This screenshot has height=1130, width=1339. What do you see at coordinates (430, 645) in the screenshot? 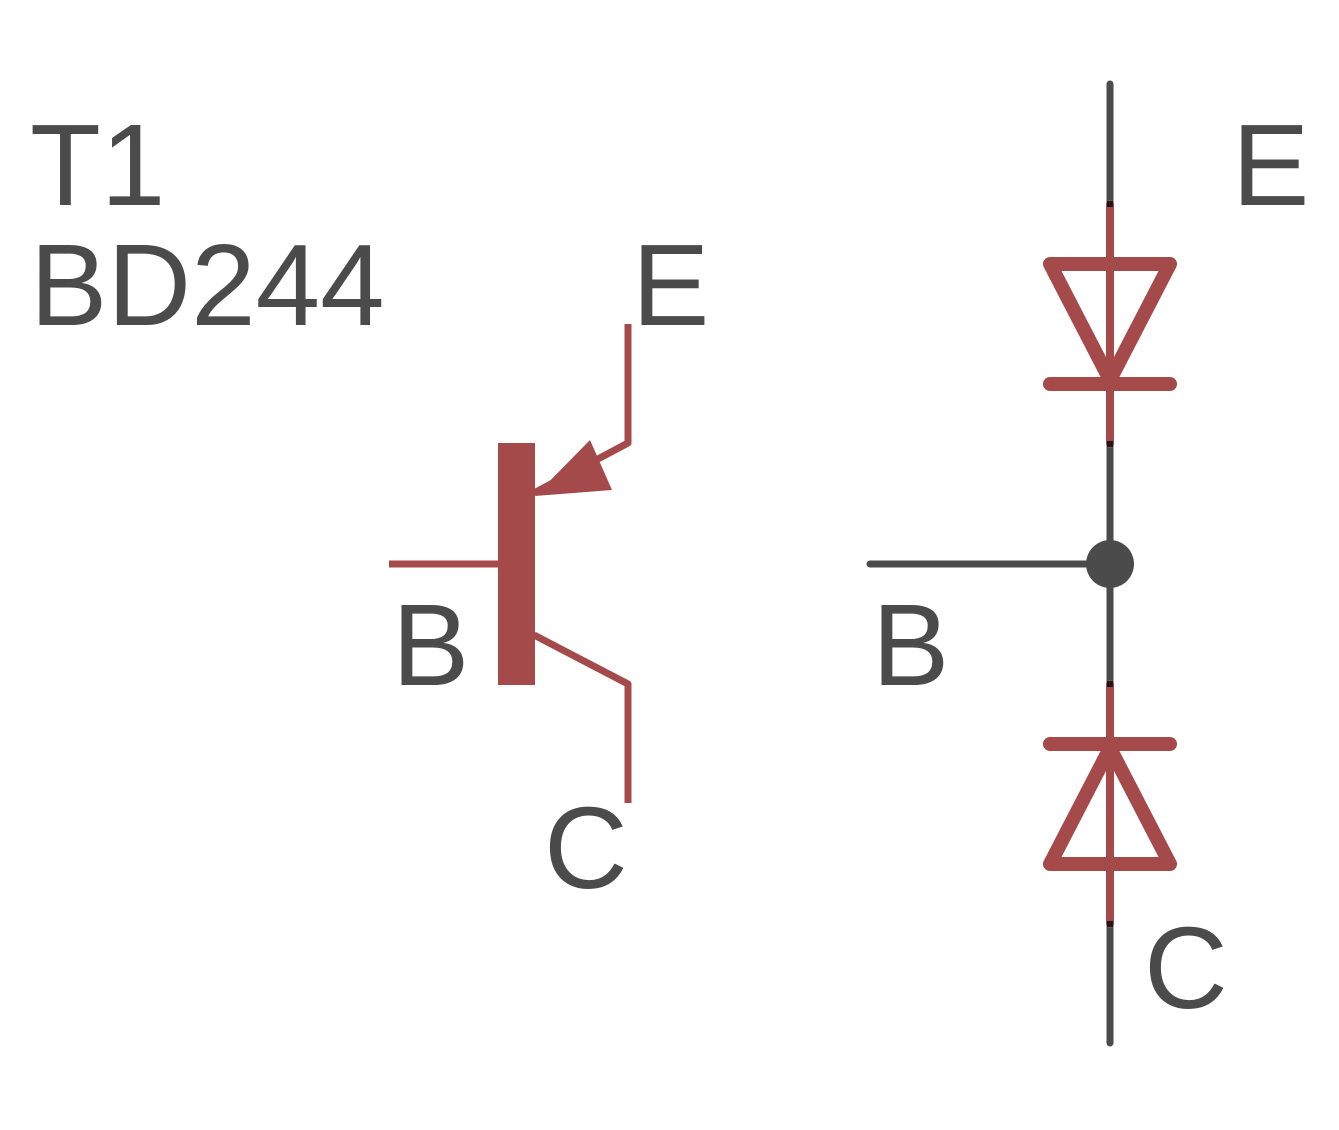
I see `transistor-base-label: B` at bounding box center [430, 645].